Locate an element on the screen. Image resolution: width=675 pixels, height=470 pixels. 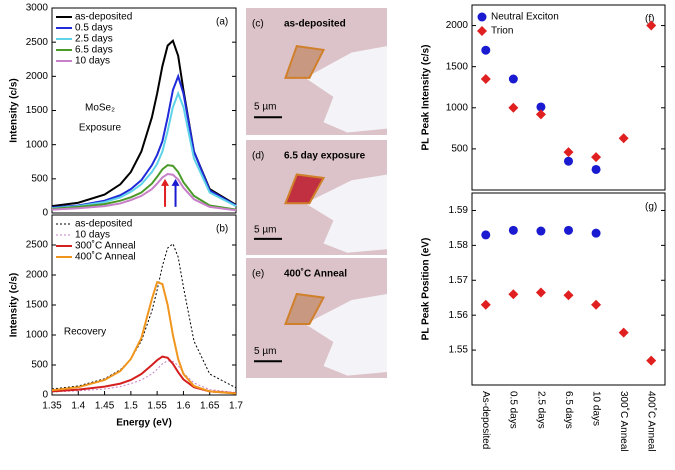
panel-label: (g) is located at coordinates (651, 207).